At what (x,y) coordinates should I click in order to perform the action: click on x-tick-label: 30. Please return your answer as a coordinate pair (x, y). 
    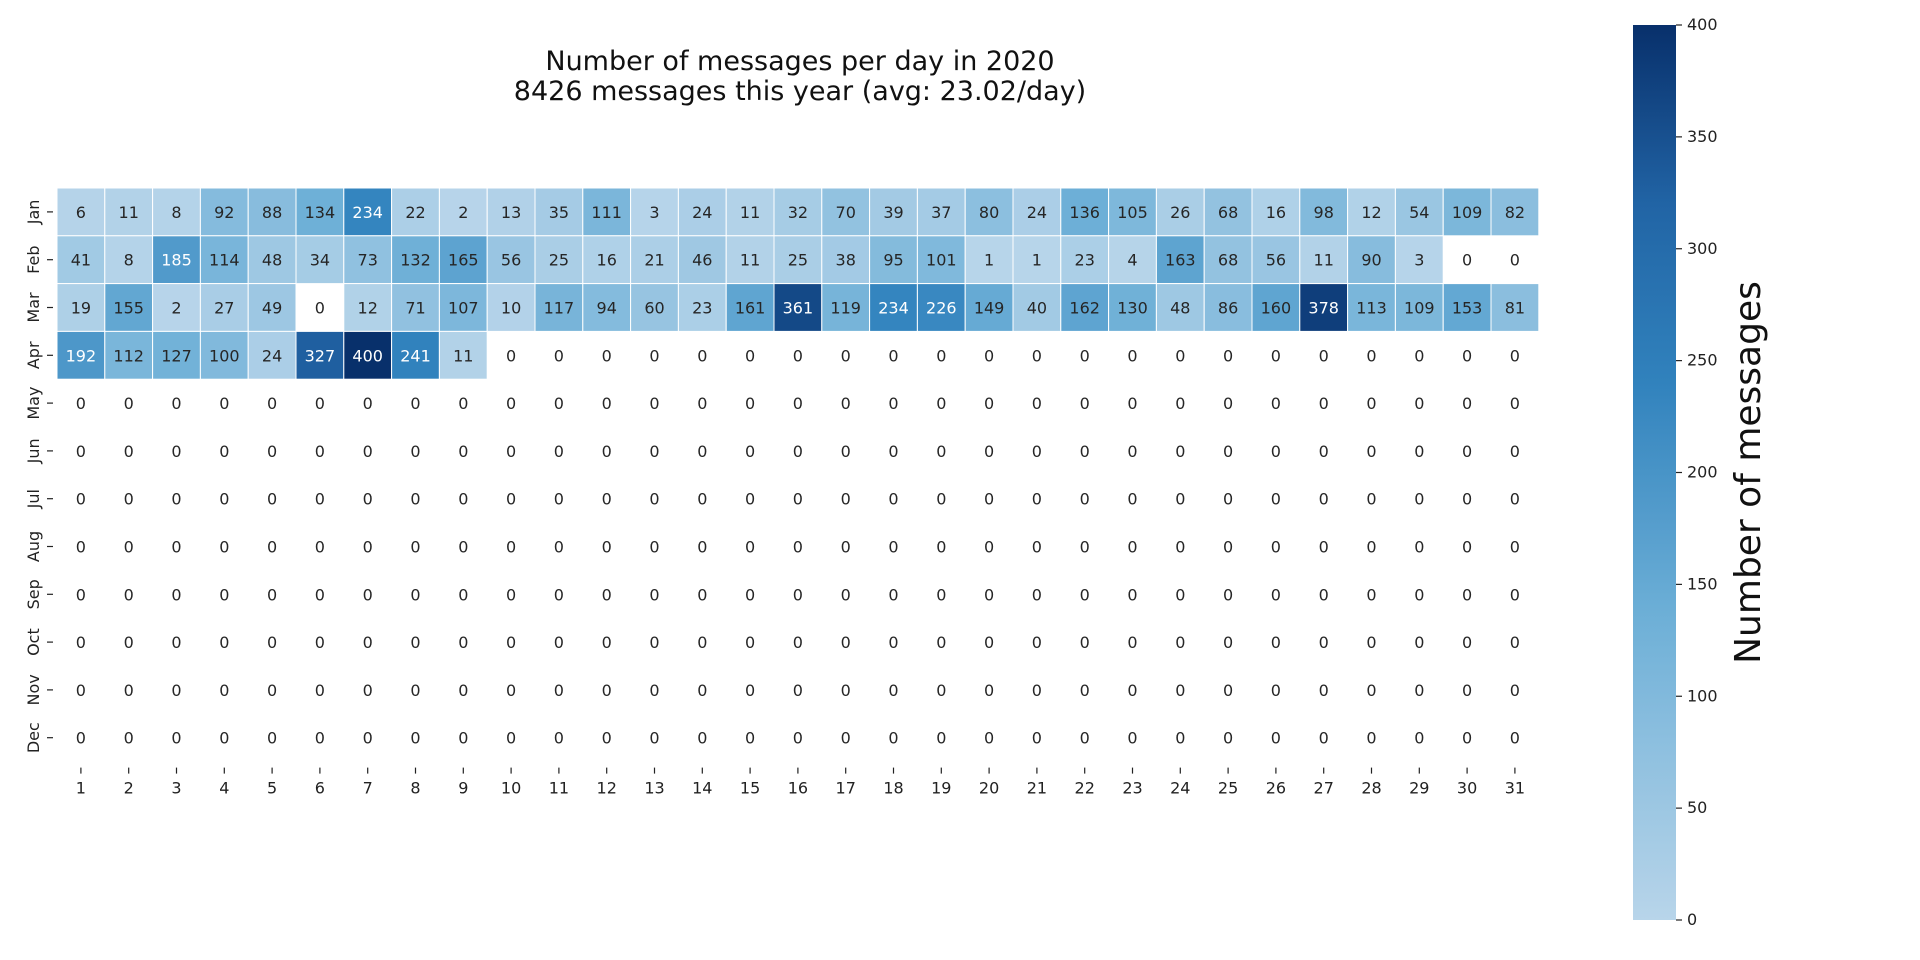
    Looking at the image, I should click on (1467, 788).